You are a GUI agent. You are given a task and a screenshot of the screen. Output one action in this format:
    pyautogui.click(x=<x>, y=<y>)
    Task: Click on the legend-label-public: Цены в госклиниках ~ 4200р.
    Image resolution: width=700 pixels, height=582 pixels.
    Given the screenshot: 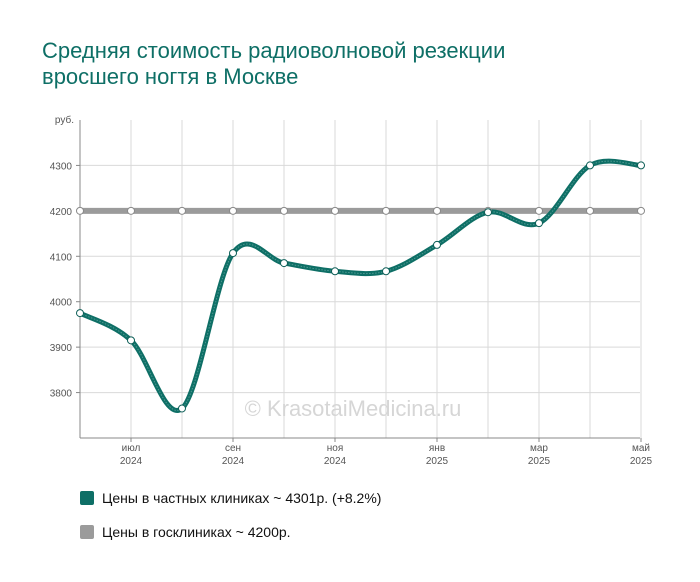 What is the action you would take?
    pyautogui.click(x=196, y=532)
    